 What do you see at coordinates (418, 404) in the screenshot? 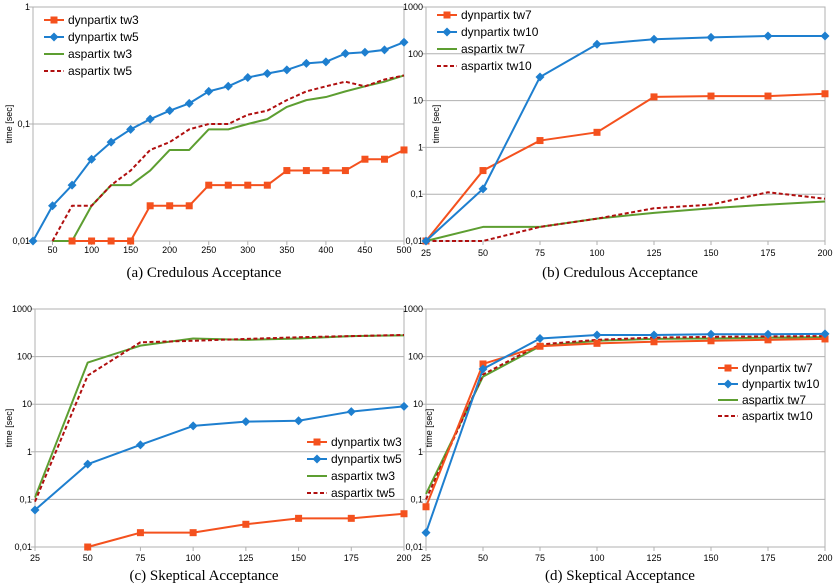
I see `y-tick-label: 10` at bounding box center [418, 404].